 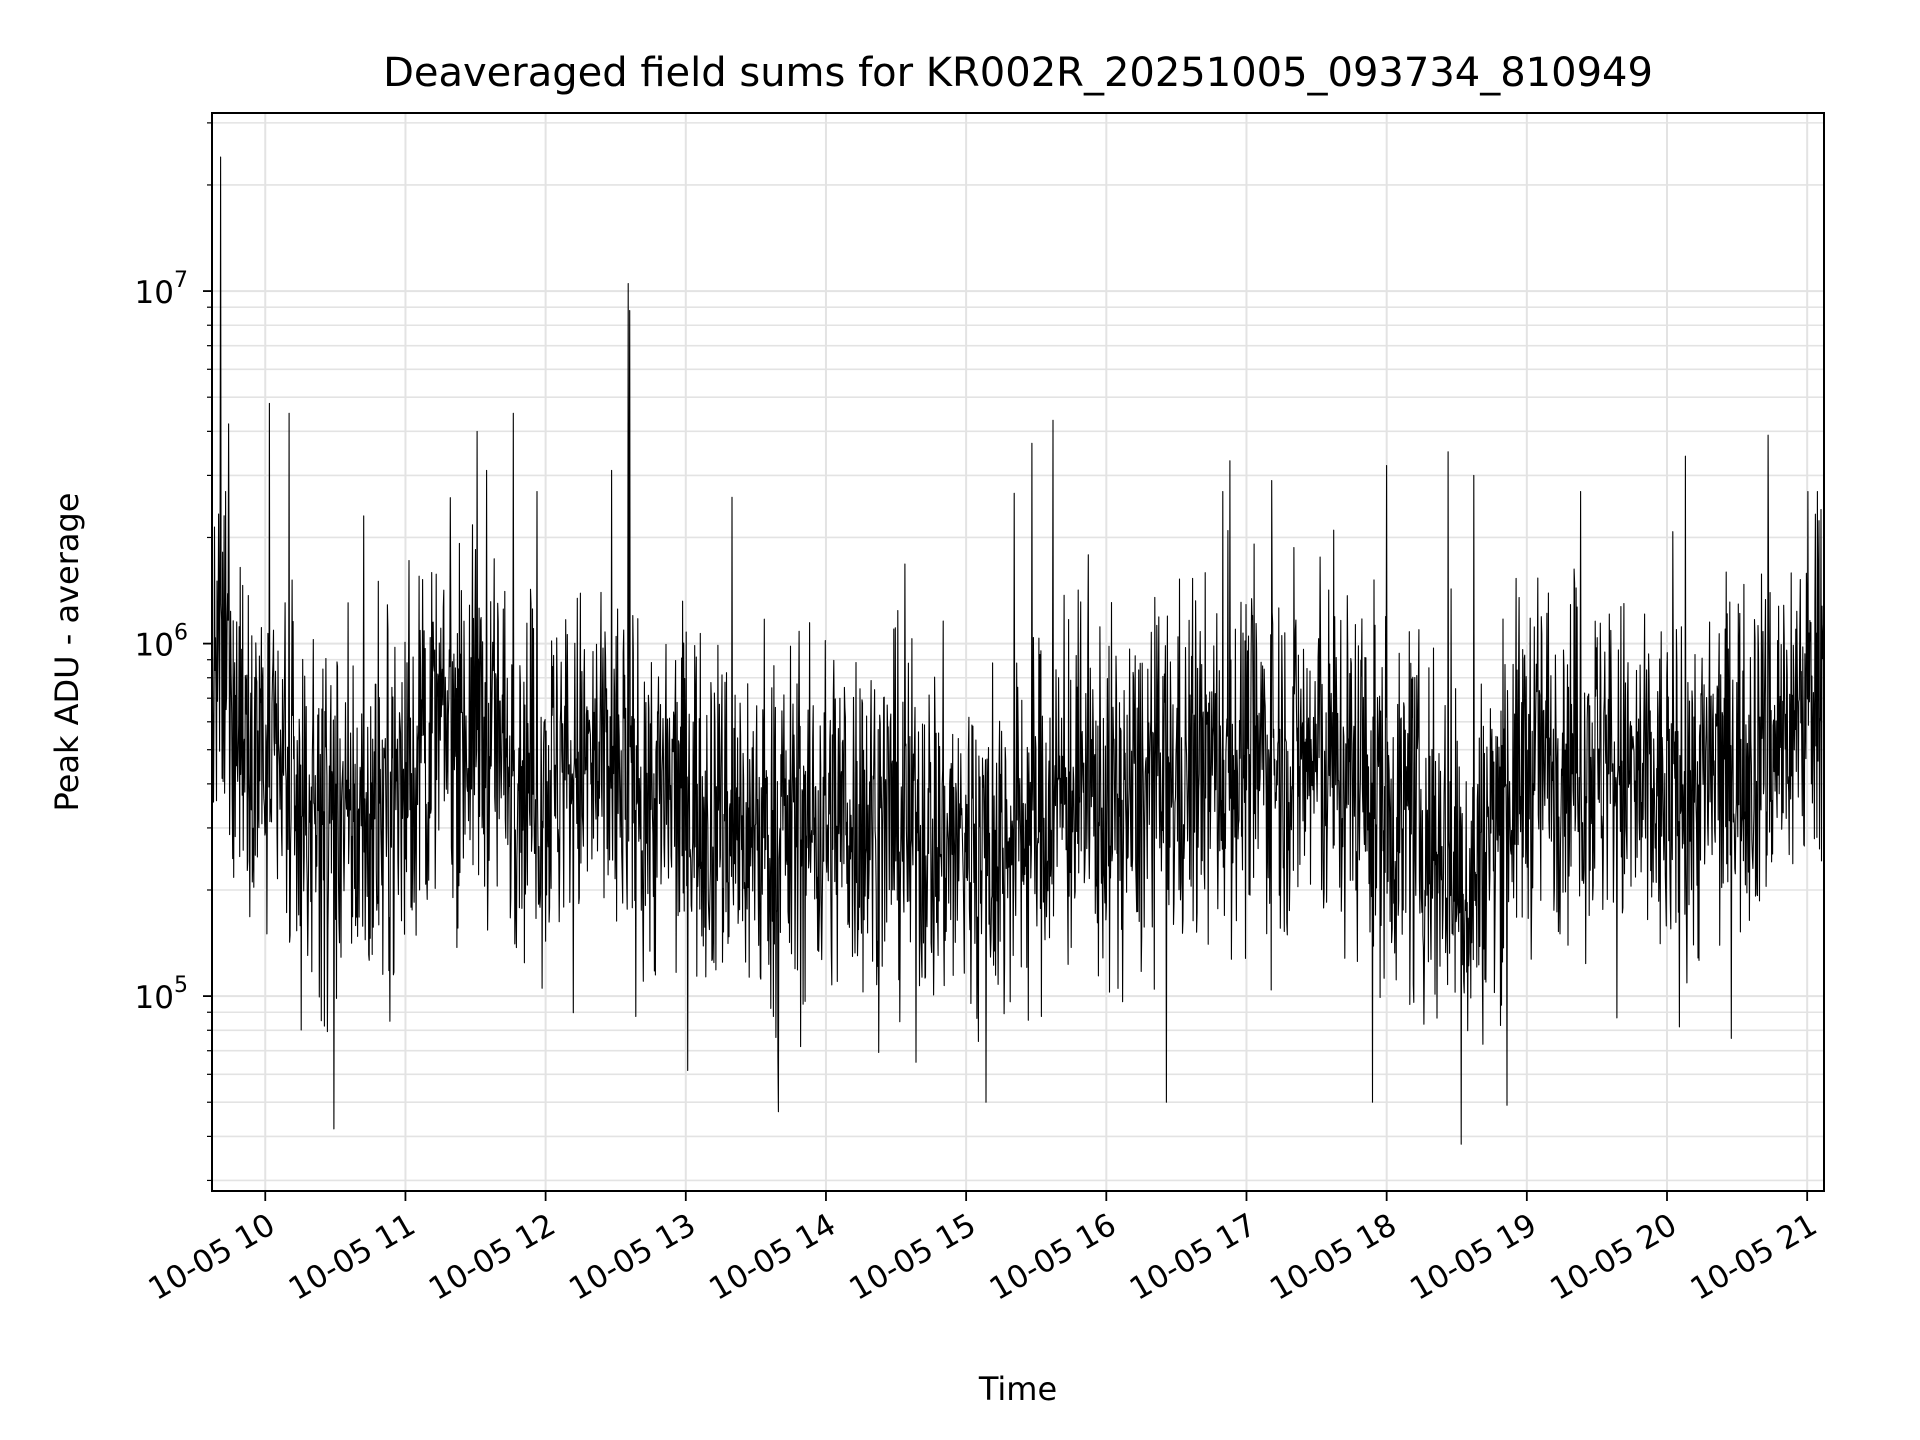 I want to click on y-tick-label-exponent: 6, so click(x=181, y=633).